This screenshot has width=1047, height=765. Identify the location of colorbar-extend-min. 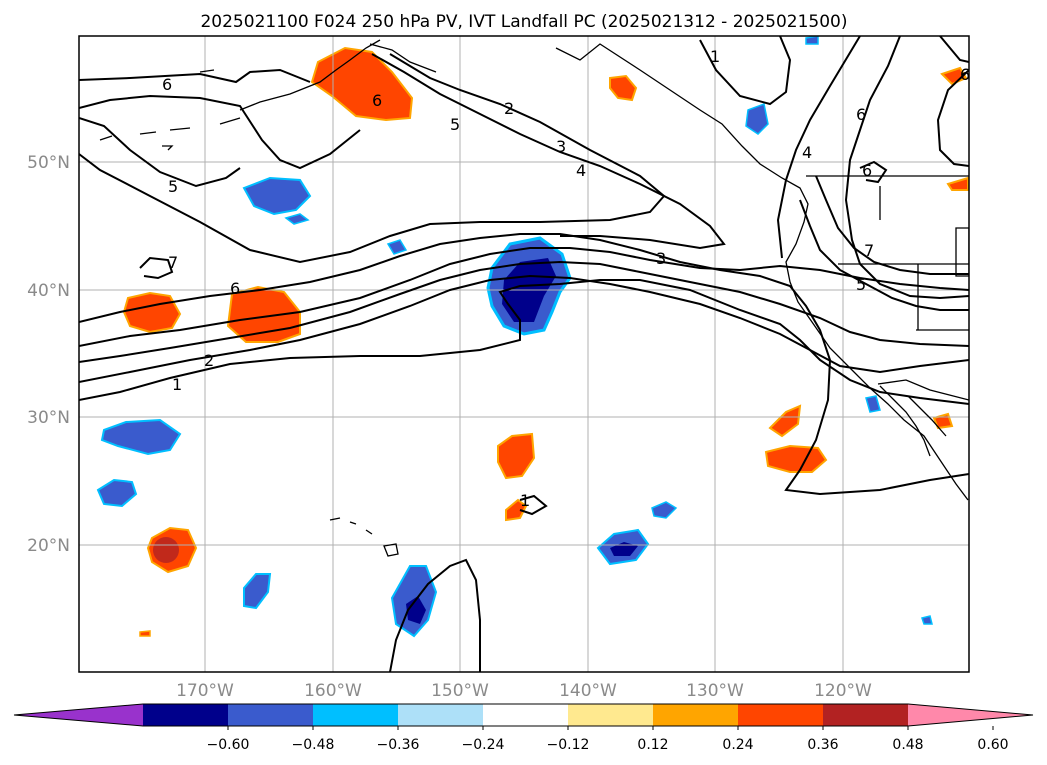
(78, 715).